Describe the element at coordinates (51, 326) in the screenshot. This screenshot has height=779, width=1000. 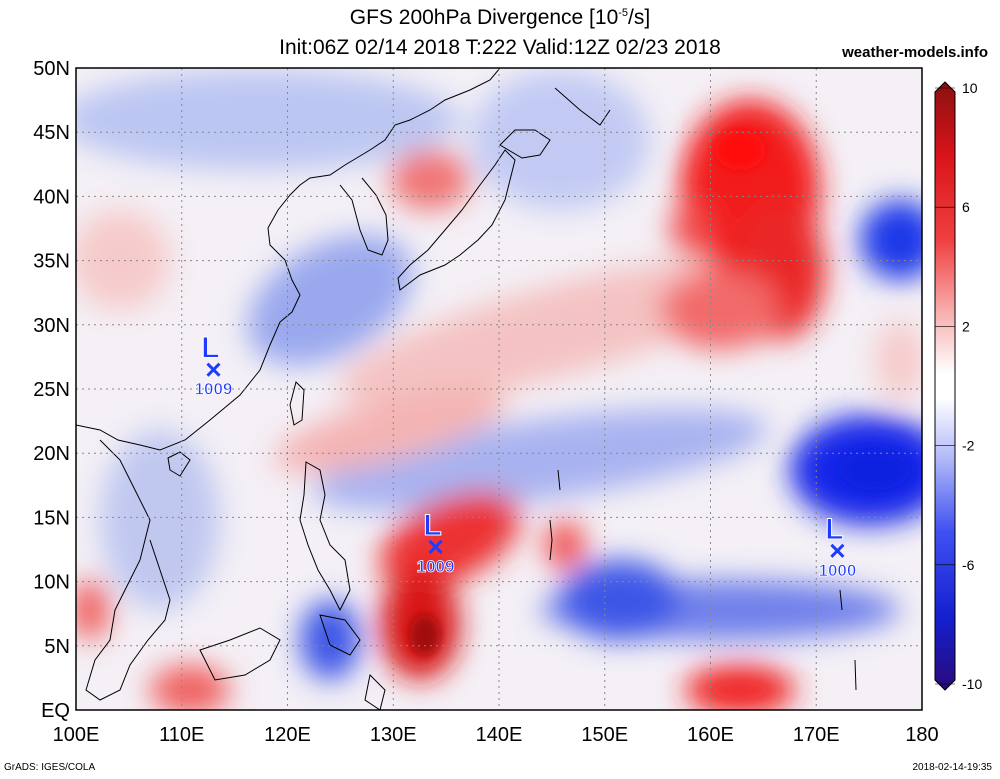
I see `lat-tick-label: 30N` at that location.